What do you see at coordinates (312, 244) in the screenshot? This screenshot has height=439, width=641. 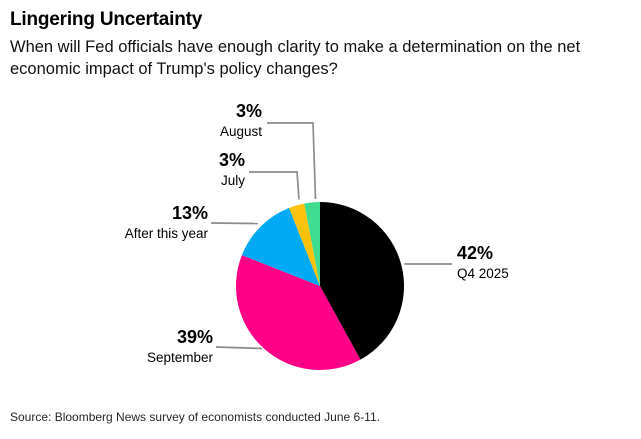 I see `pie-slice-august` at bounding box center [312, 244].